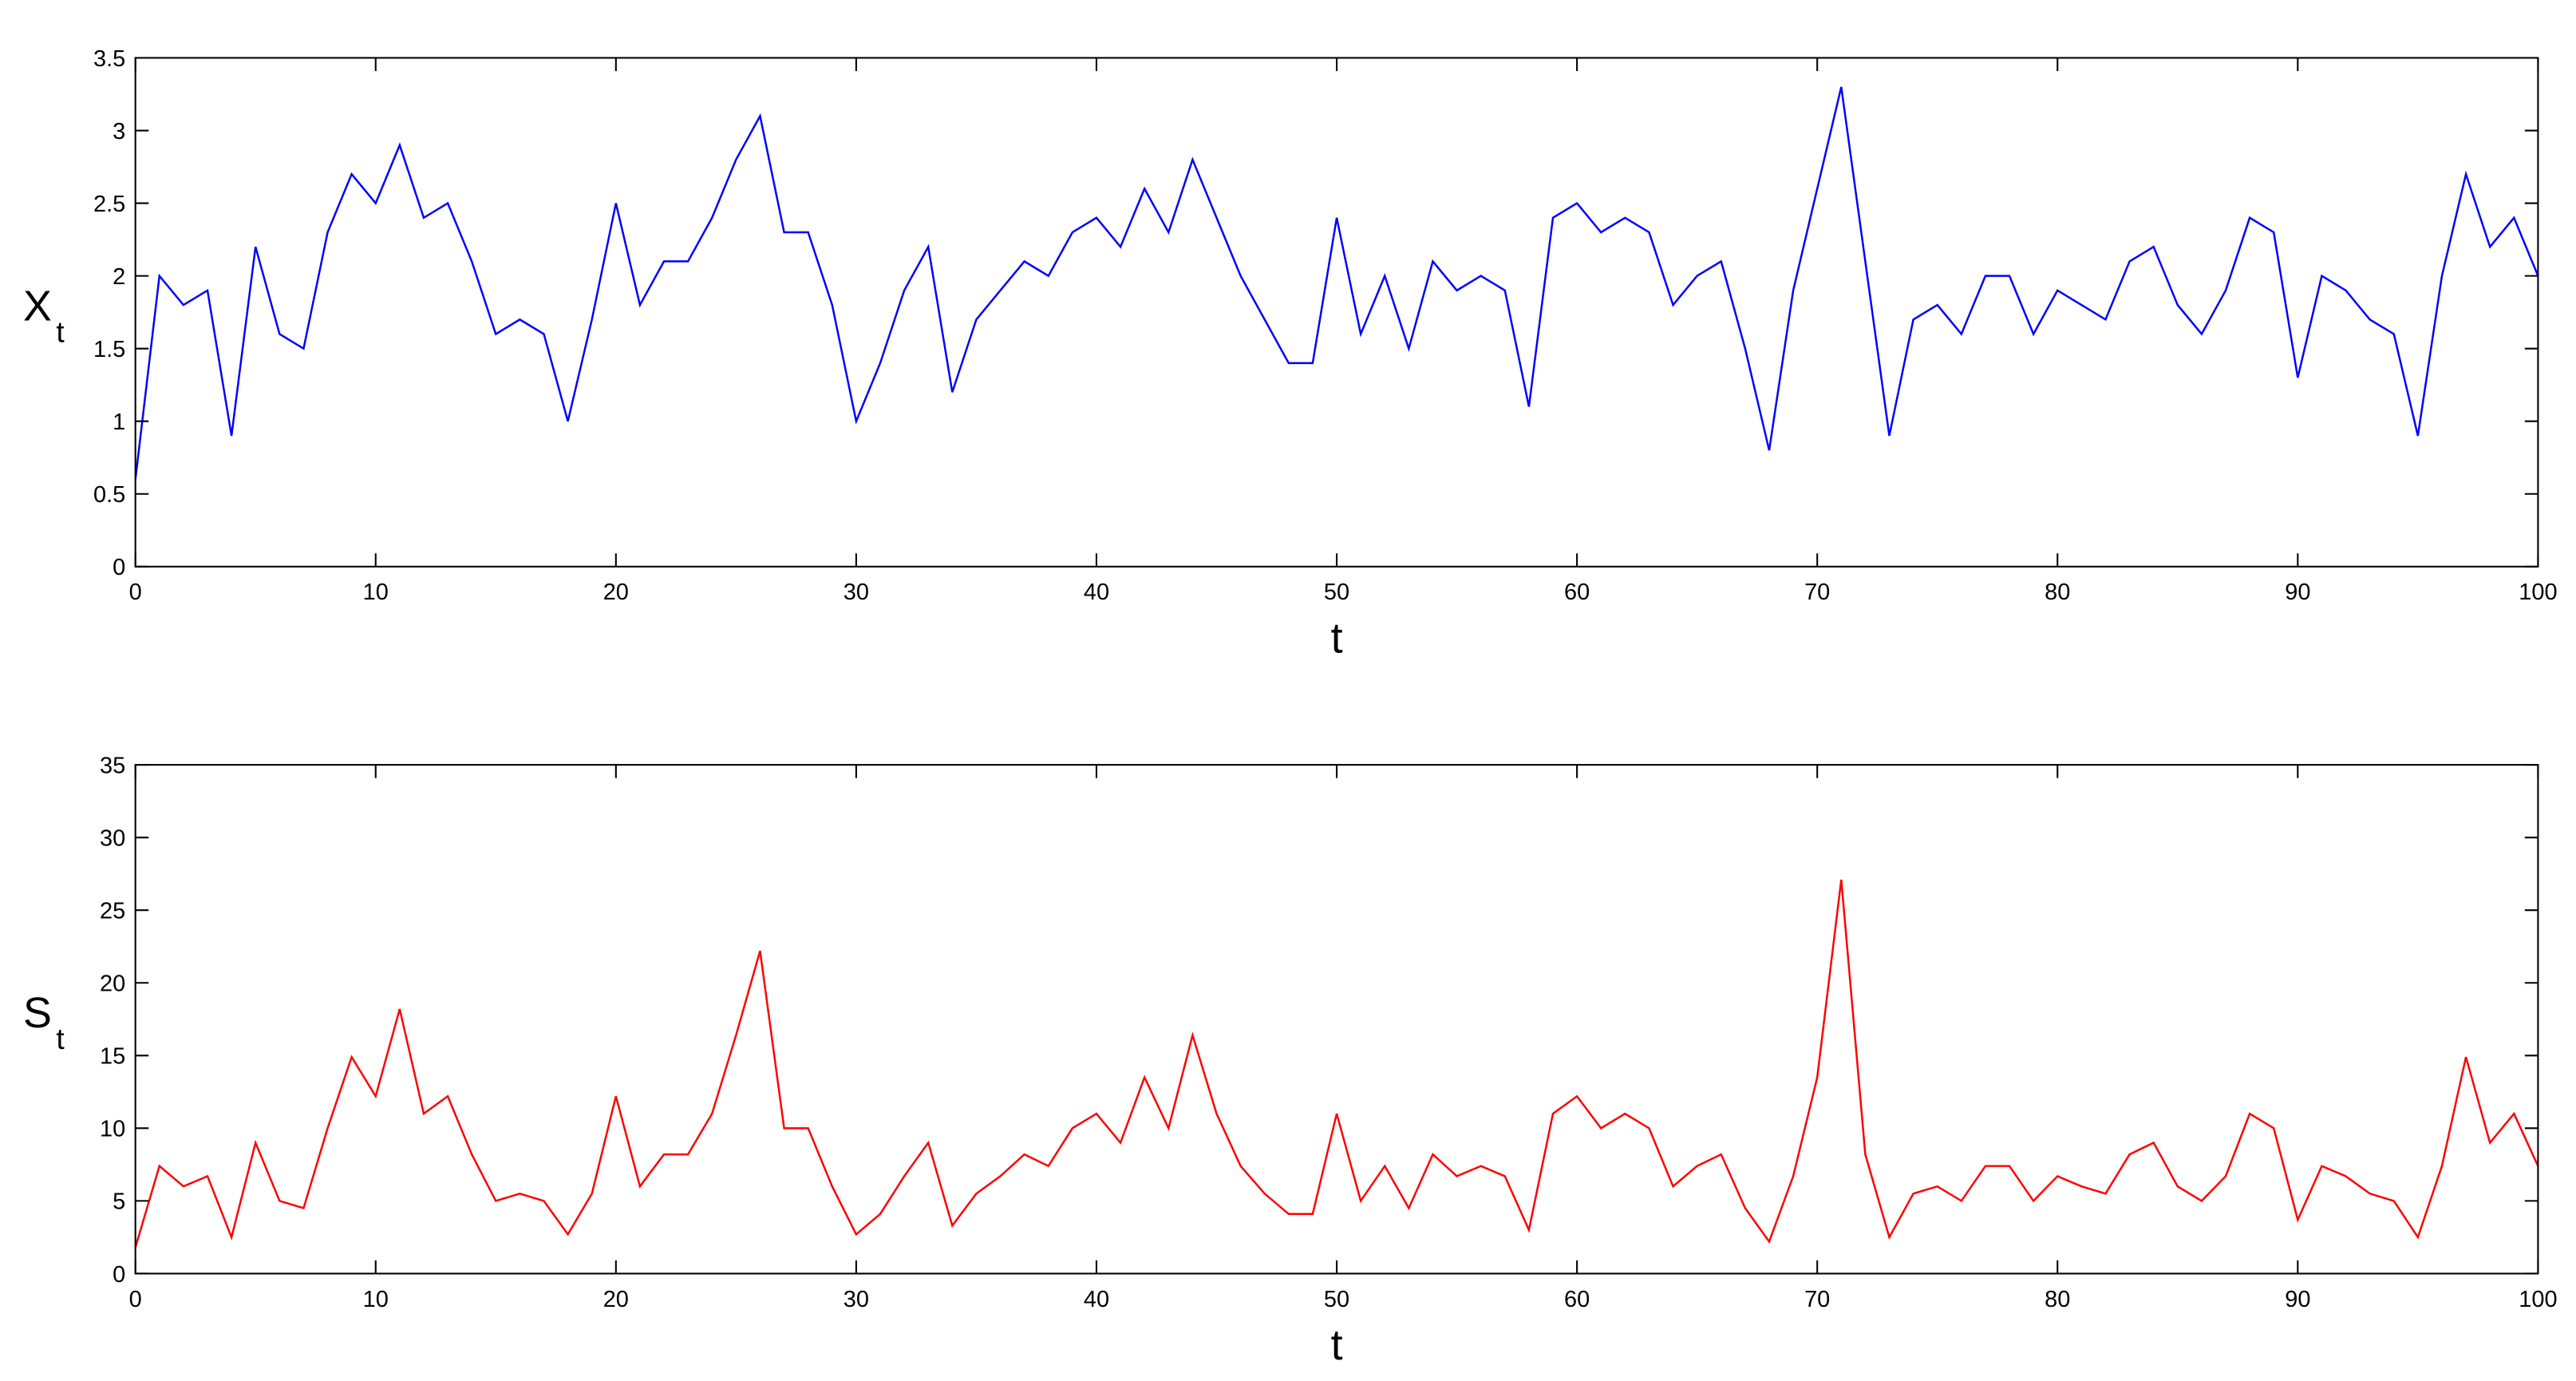  Describe the element at coordinates (112, 1129) in the screenshot. I see `y-tick-label: 10` at that location.